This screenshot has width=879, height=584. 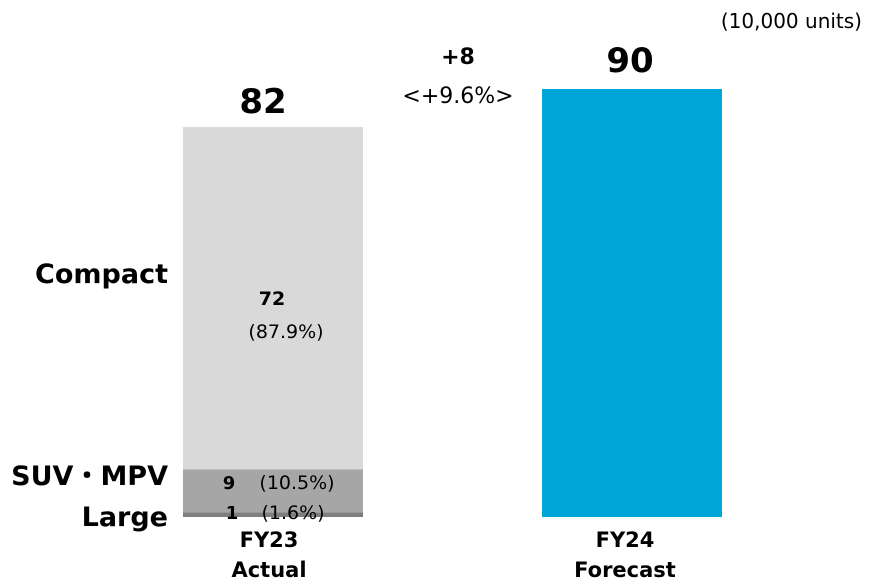 What do you see at coordinates (89, 476) in the screenshot?
I see `series-label-suv-mpv: SUV・MPV` at bounding box center [89, 476].